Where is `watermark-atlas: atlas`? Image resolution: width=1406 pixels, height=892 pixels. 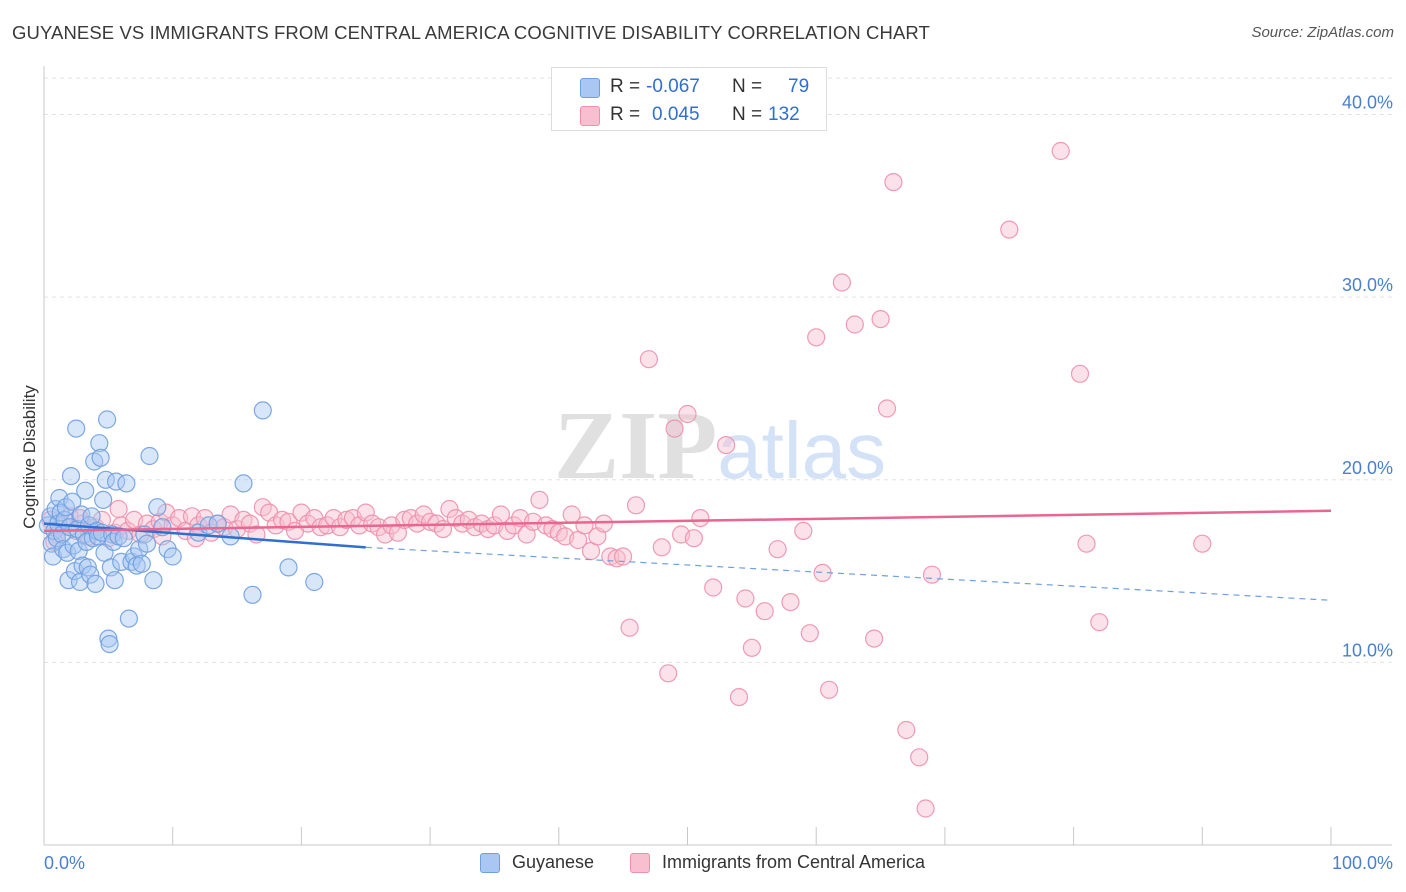 watermark-atlas: atlas is located at coordinates (801, 450).